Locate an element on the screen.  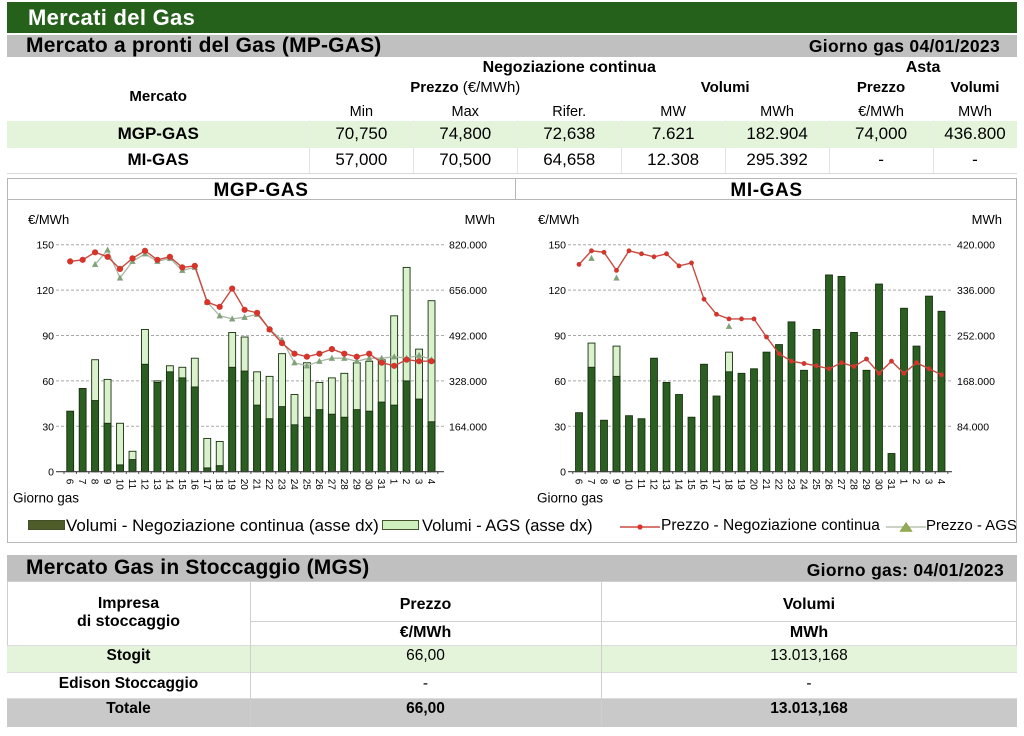
svg-text: 492.000 is located at coordinates (468, 337).